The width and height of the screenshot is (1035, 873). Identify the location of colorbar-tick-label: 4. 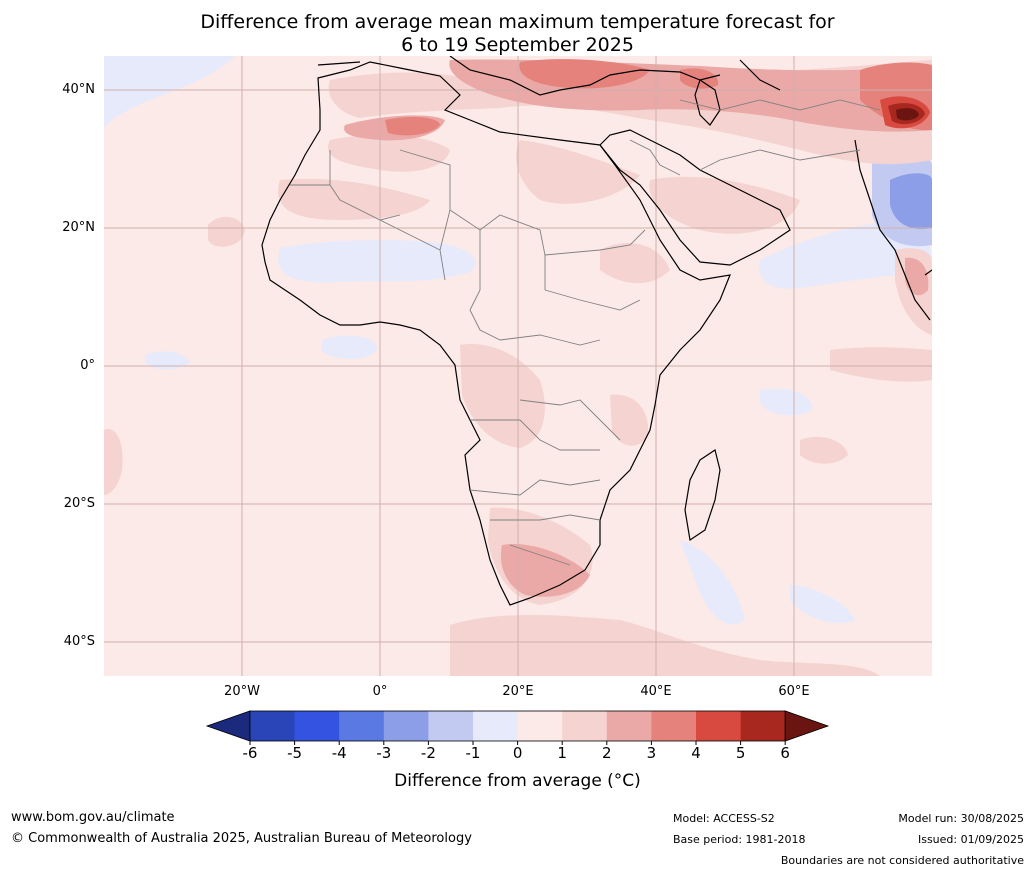
(696, 753).